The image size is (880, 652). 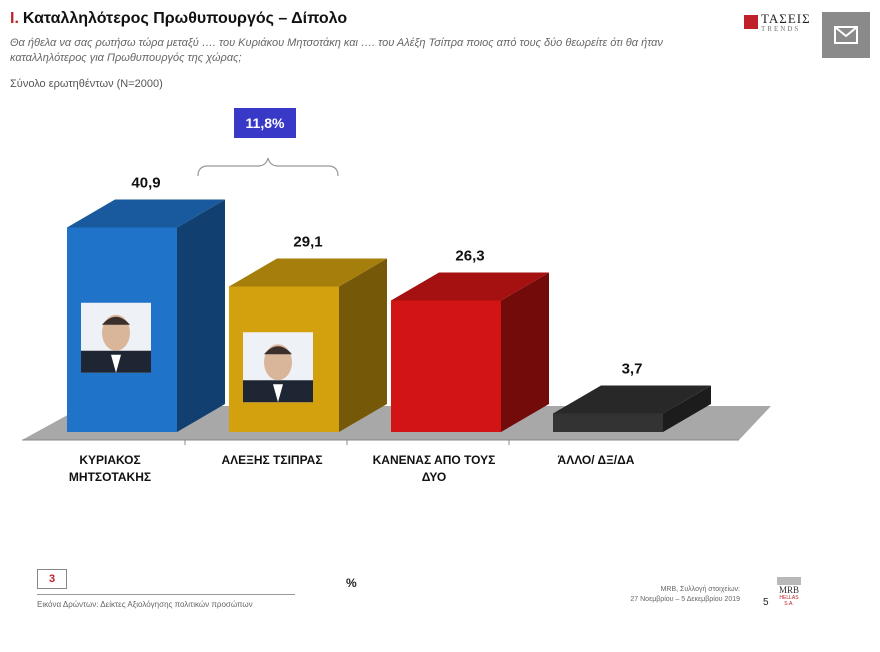 I want to click on value-label-1: 40,9, so click(x=145, y=183).